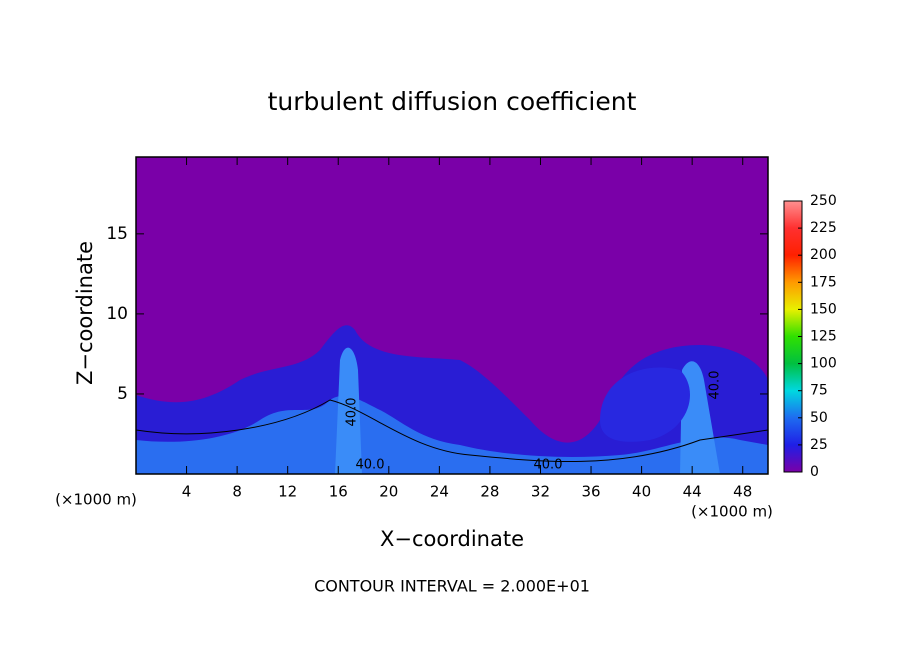 The image size is (904, 658). What do you see at coordinates (823, 228) in the screenshot?
I see `colorbar-tick-label: 225` at bounding box center [823, 228].